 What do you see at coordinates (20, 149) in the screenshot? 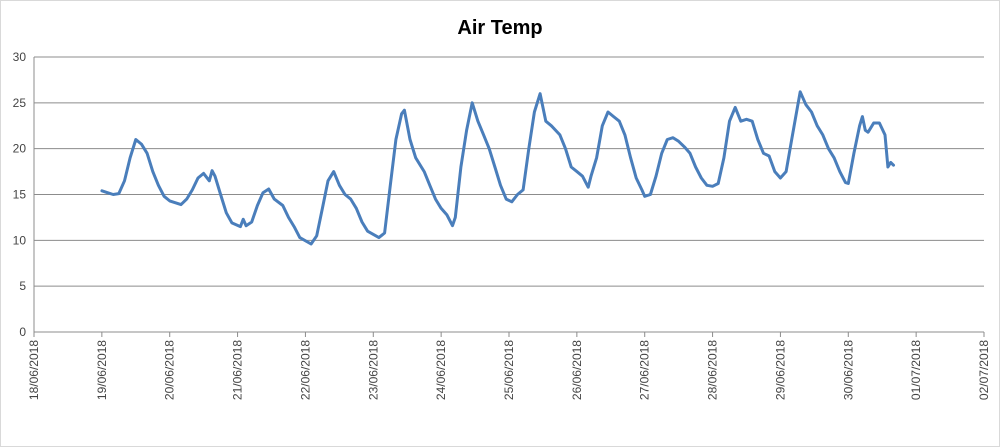
I see `y-tick-label: 20` at bounding box center [20, 149].